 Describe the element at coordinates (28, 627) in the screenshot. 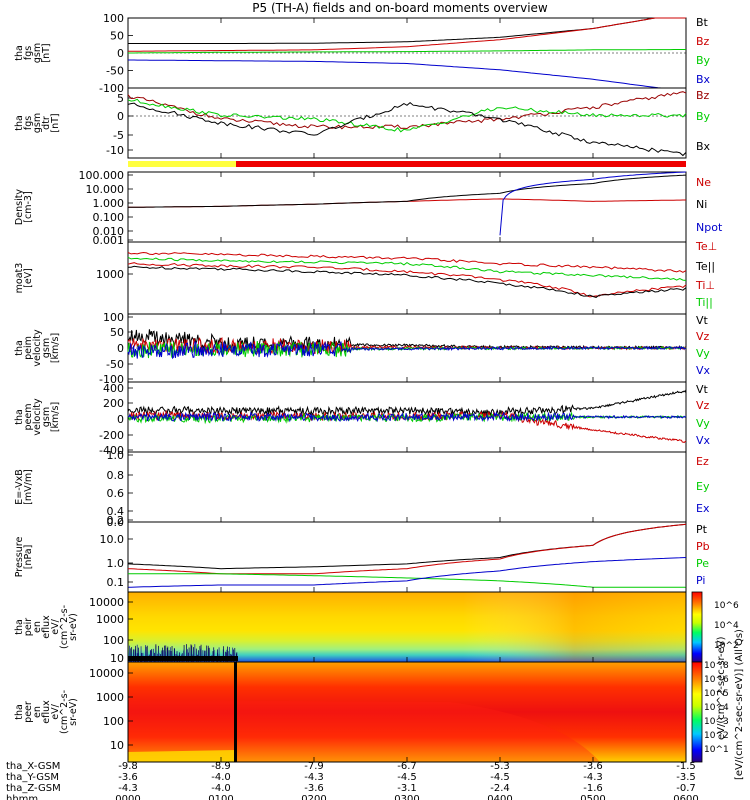

I see `y-axis-label: peir` at that location.